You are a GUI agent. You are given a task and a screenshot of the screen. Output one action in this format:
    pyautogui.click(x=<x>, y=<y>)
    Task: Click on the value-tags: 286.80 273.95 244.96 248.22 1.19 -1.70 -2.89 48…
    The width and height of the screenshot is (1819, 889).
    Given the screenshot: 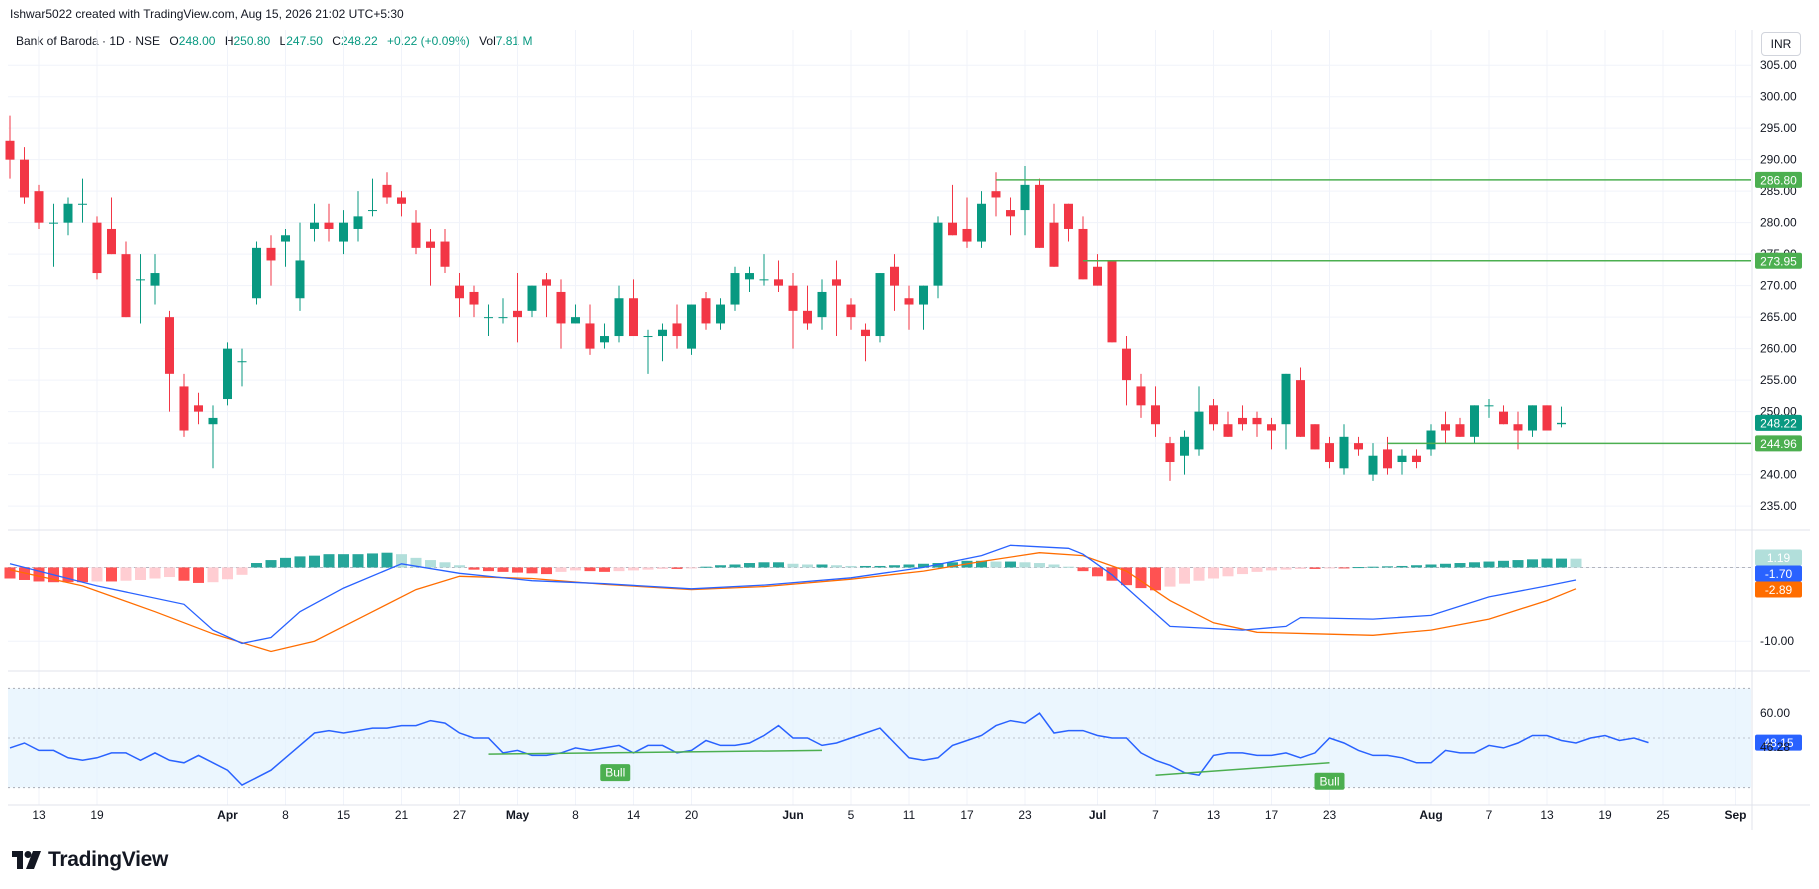 What is the action you would take?
    pyautogui.click(x=1778, y=462)
    